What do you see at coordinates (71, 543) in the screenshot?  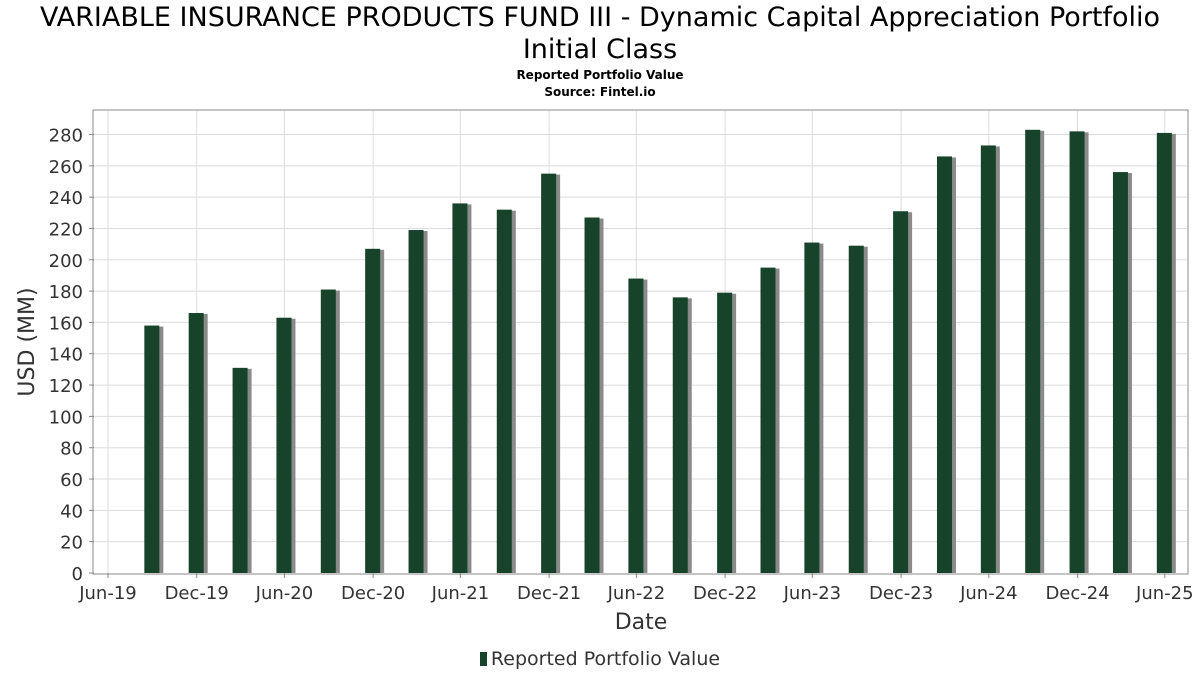 I see `y-tick-label: 20` at bounding box center [71, 543].